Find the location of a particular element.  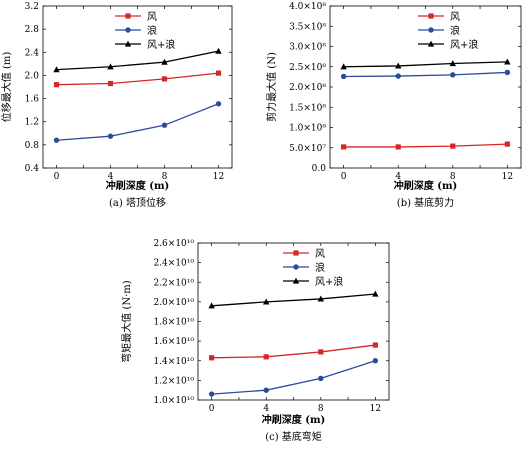

y-tick-label: 1.5×10⁸ is located at coordinates (307, 108).